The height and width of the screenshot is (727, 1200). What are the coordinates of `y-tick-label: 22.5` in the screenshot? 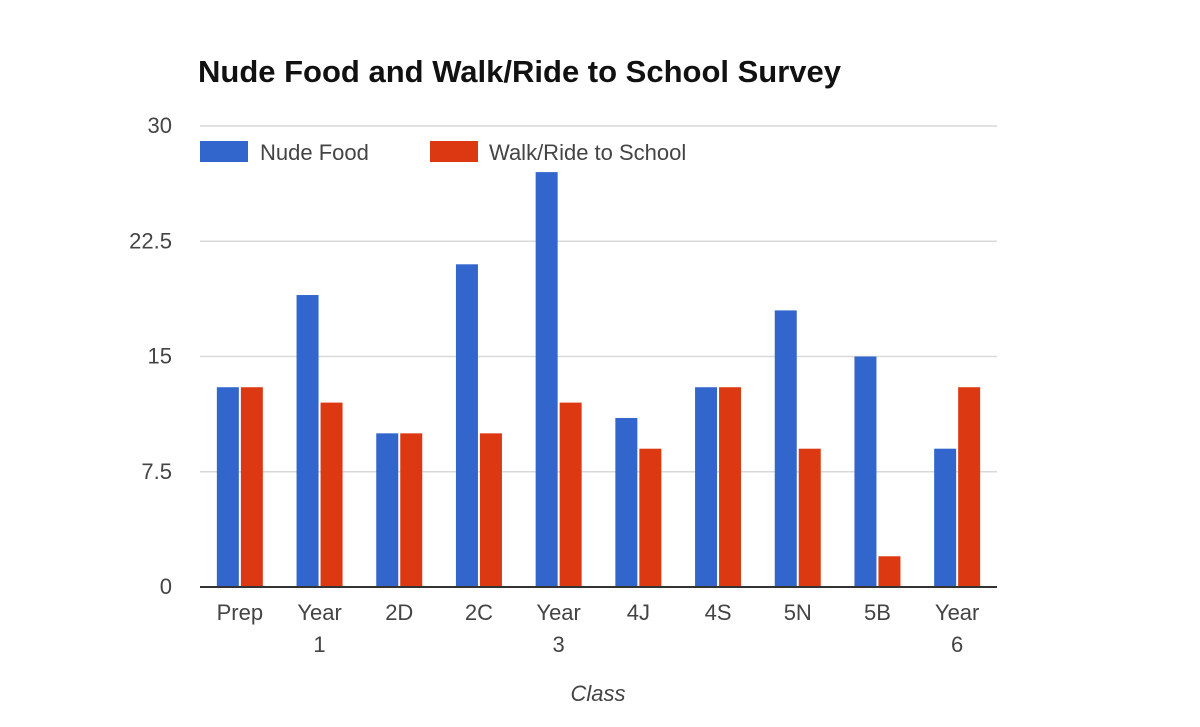 It's located at (150, 240).